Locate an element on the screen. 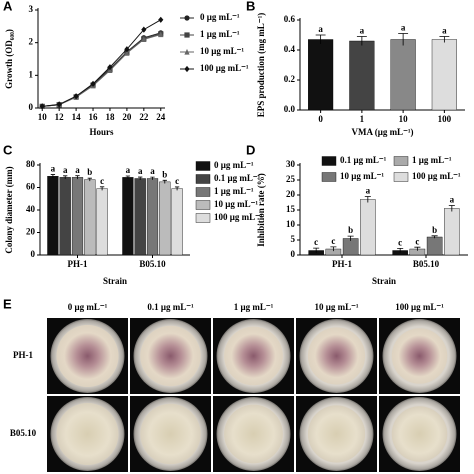 This screenshot has width=474, height=474. y-tick-label: 0.2 is located at coordinates (290, 79).